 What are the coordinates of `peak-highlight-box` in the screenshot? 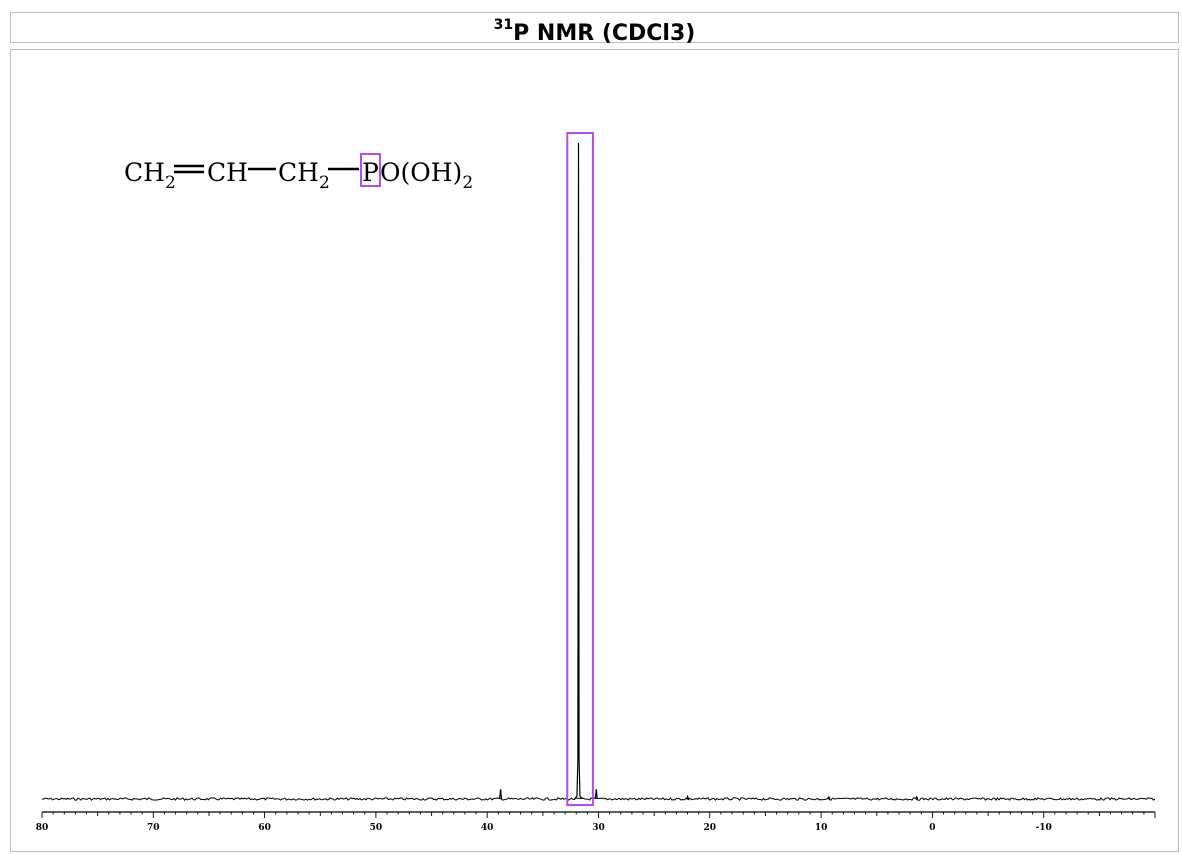 It's located at (580, 469).